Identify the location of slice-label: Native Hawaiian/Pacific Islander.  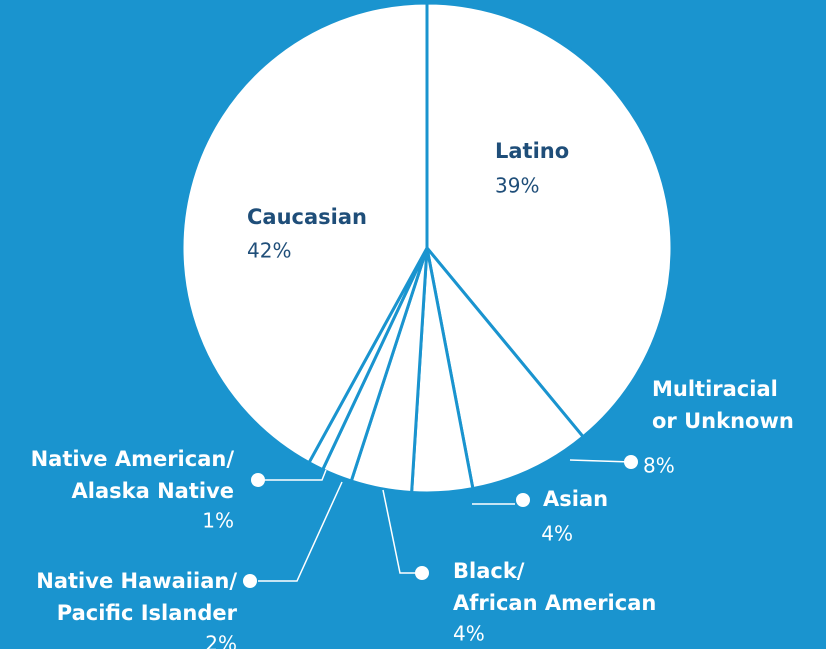
(136, 597).